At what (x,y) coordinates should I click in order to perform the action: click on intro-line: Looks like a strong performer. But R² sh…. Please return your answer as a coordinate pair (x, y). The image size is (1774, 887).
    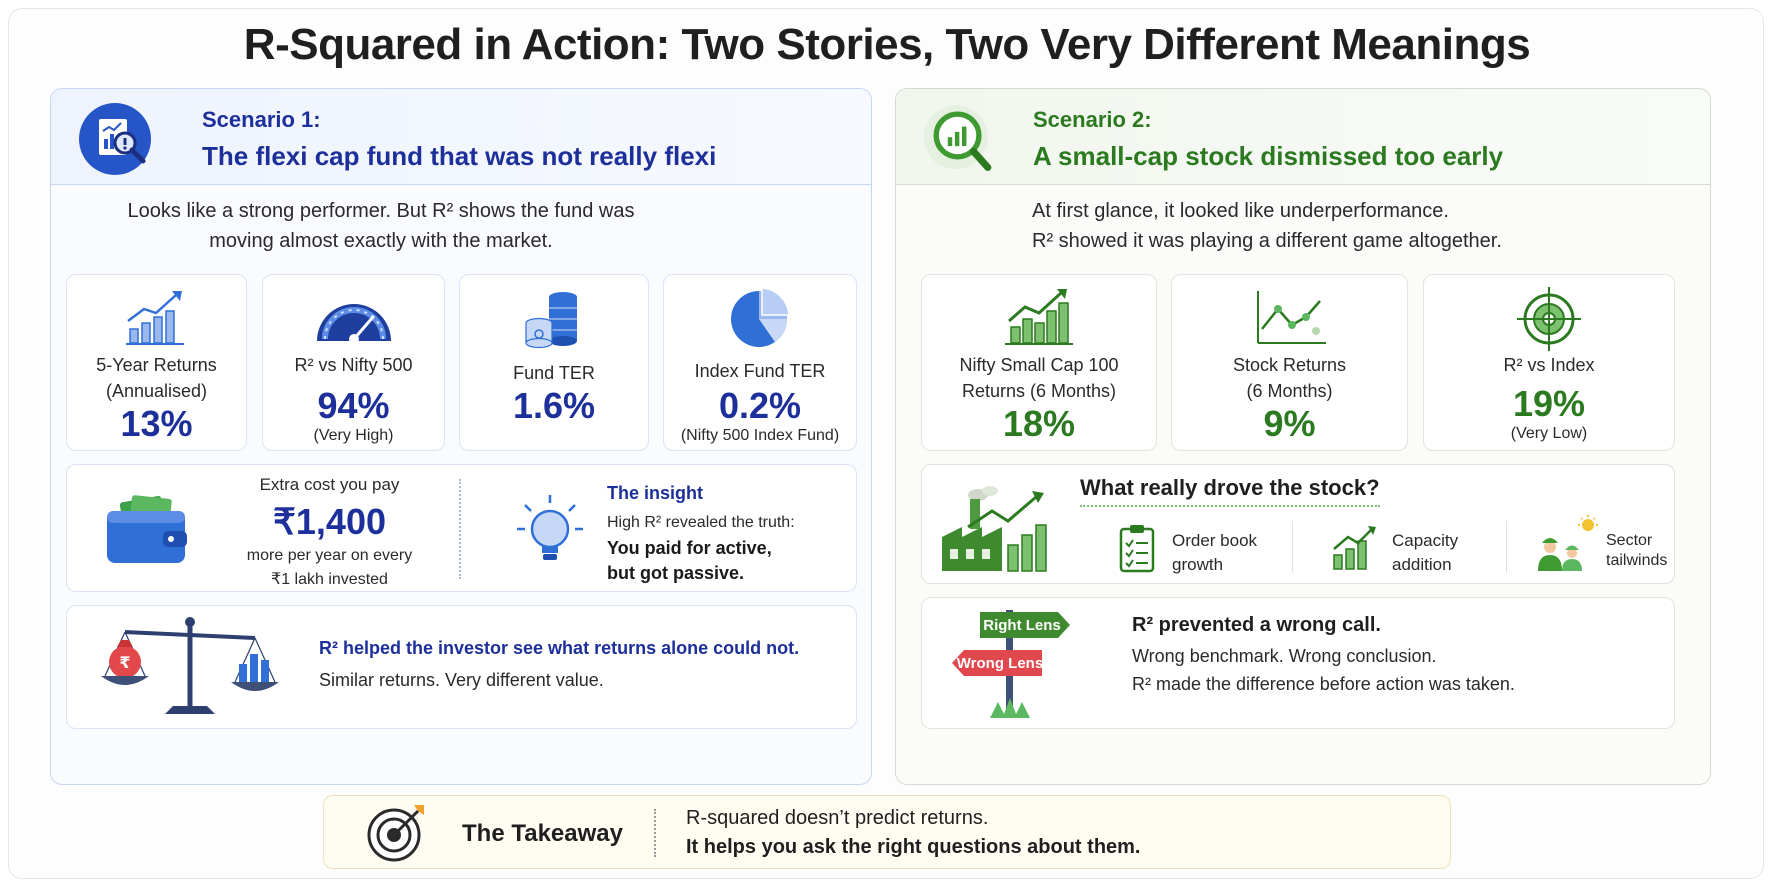
    Looking at the image, I should click on (381, 211).